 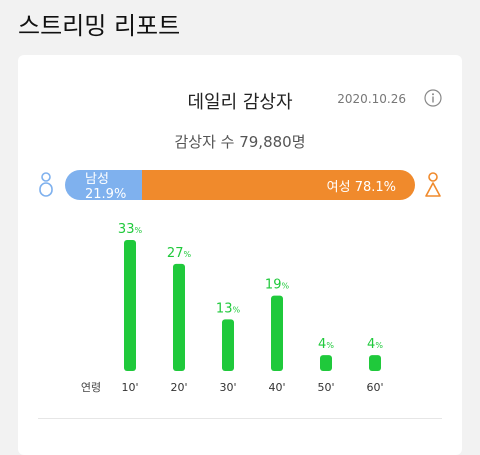 What do you see at coordinates (240, 102) in the screenshot?
I see `card-title: 데일리 감상자` at bounding box center [240, 102].